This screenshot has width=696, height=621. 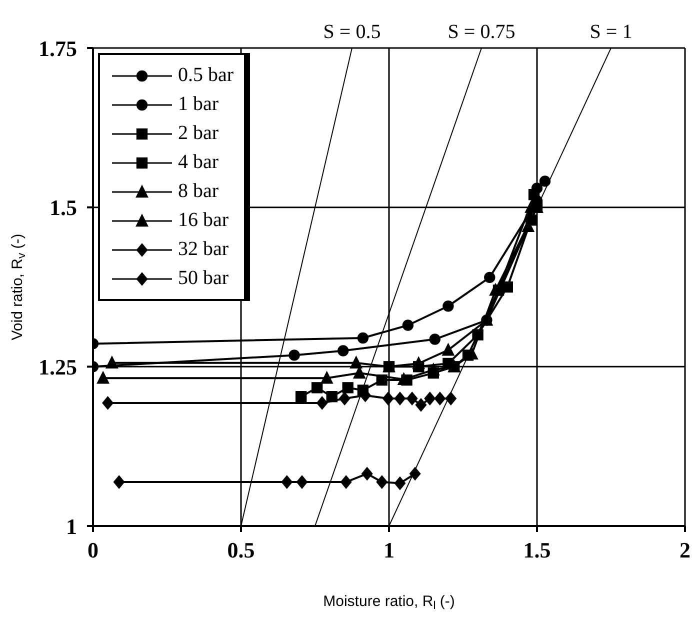 I want to click on x-tick-label: 0.5, so click(x=241, y=550).